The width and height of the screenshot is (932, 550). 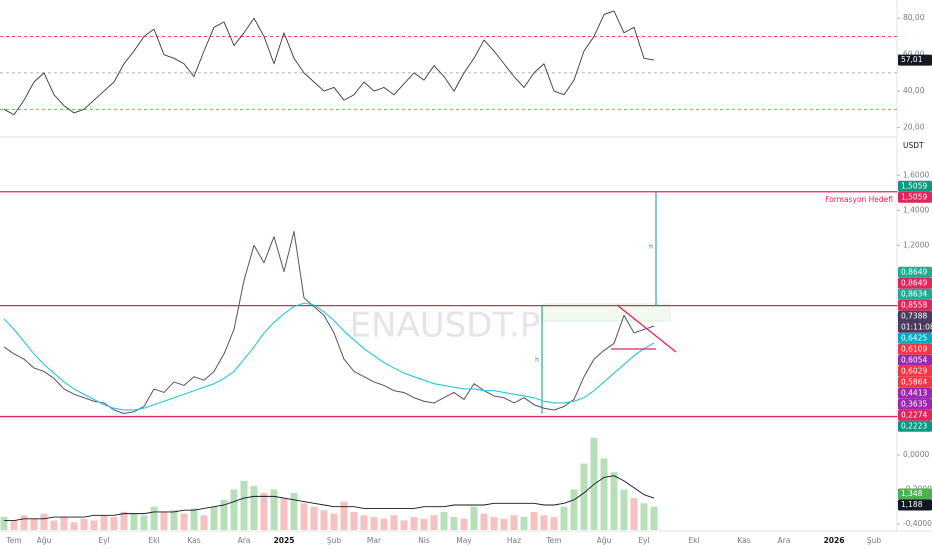 I want to click on volume-tag: 1,188, so click(x=912, y=504).